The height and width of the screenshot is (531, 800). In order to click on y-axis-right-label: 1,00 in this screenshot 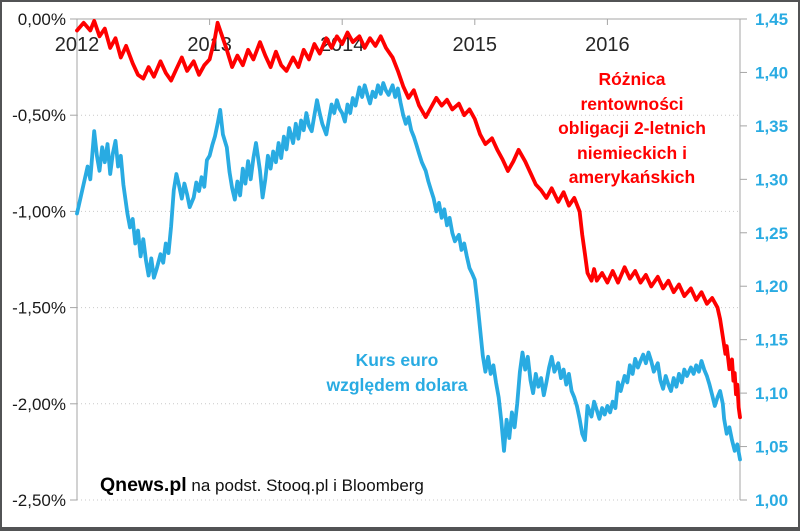, I will do `click(771, 500)`.